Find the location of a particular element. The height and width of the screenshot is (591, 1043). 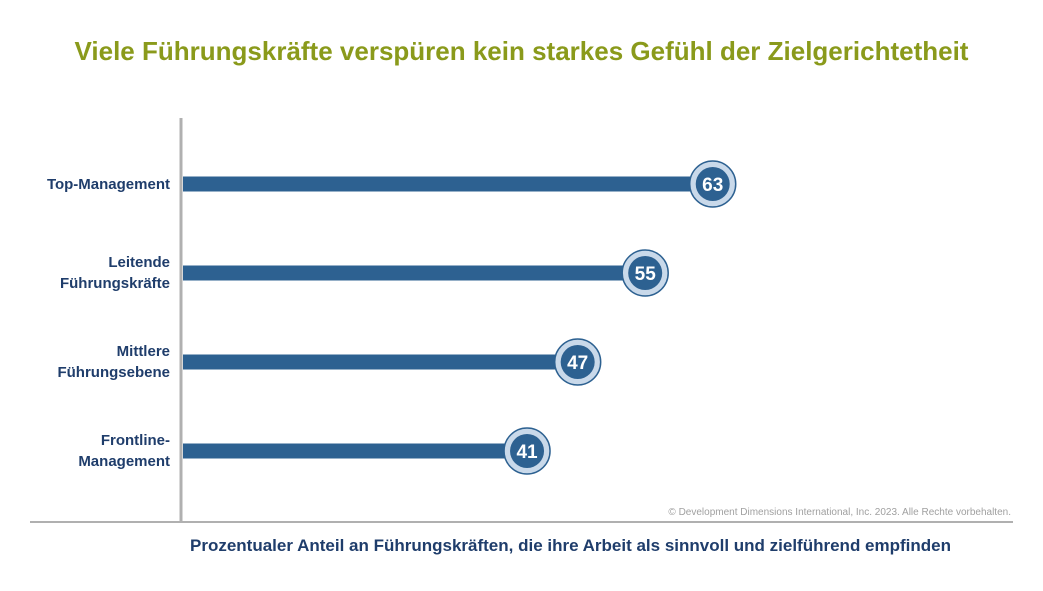

data-label: 41 is located at coordinates (527, 452).